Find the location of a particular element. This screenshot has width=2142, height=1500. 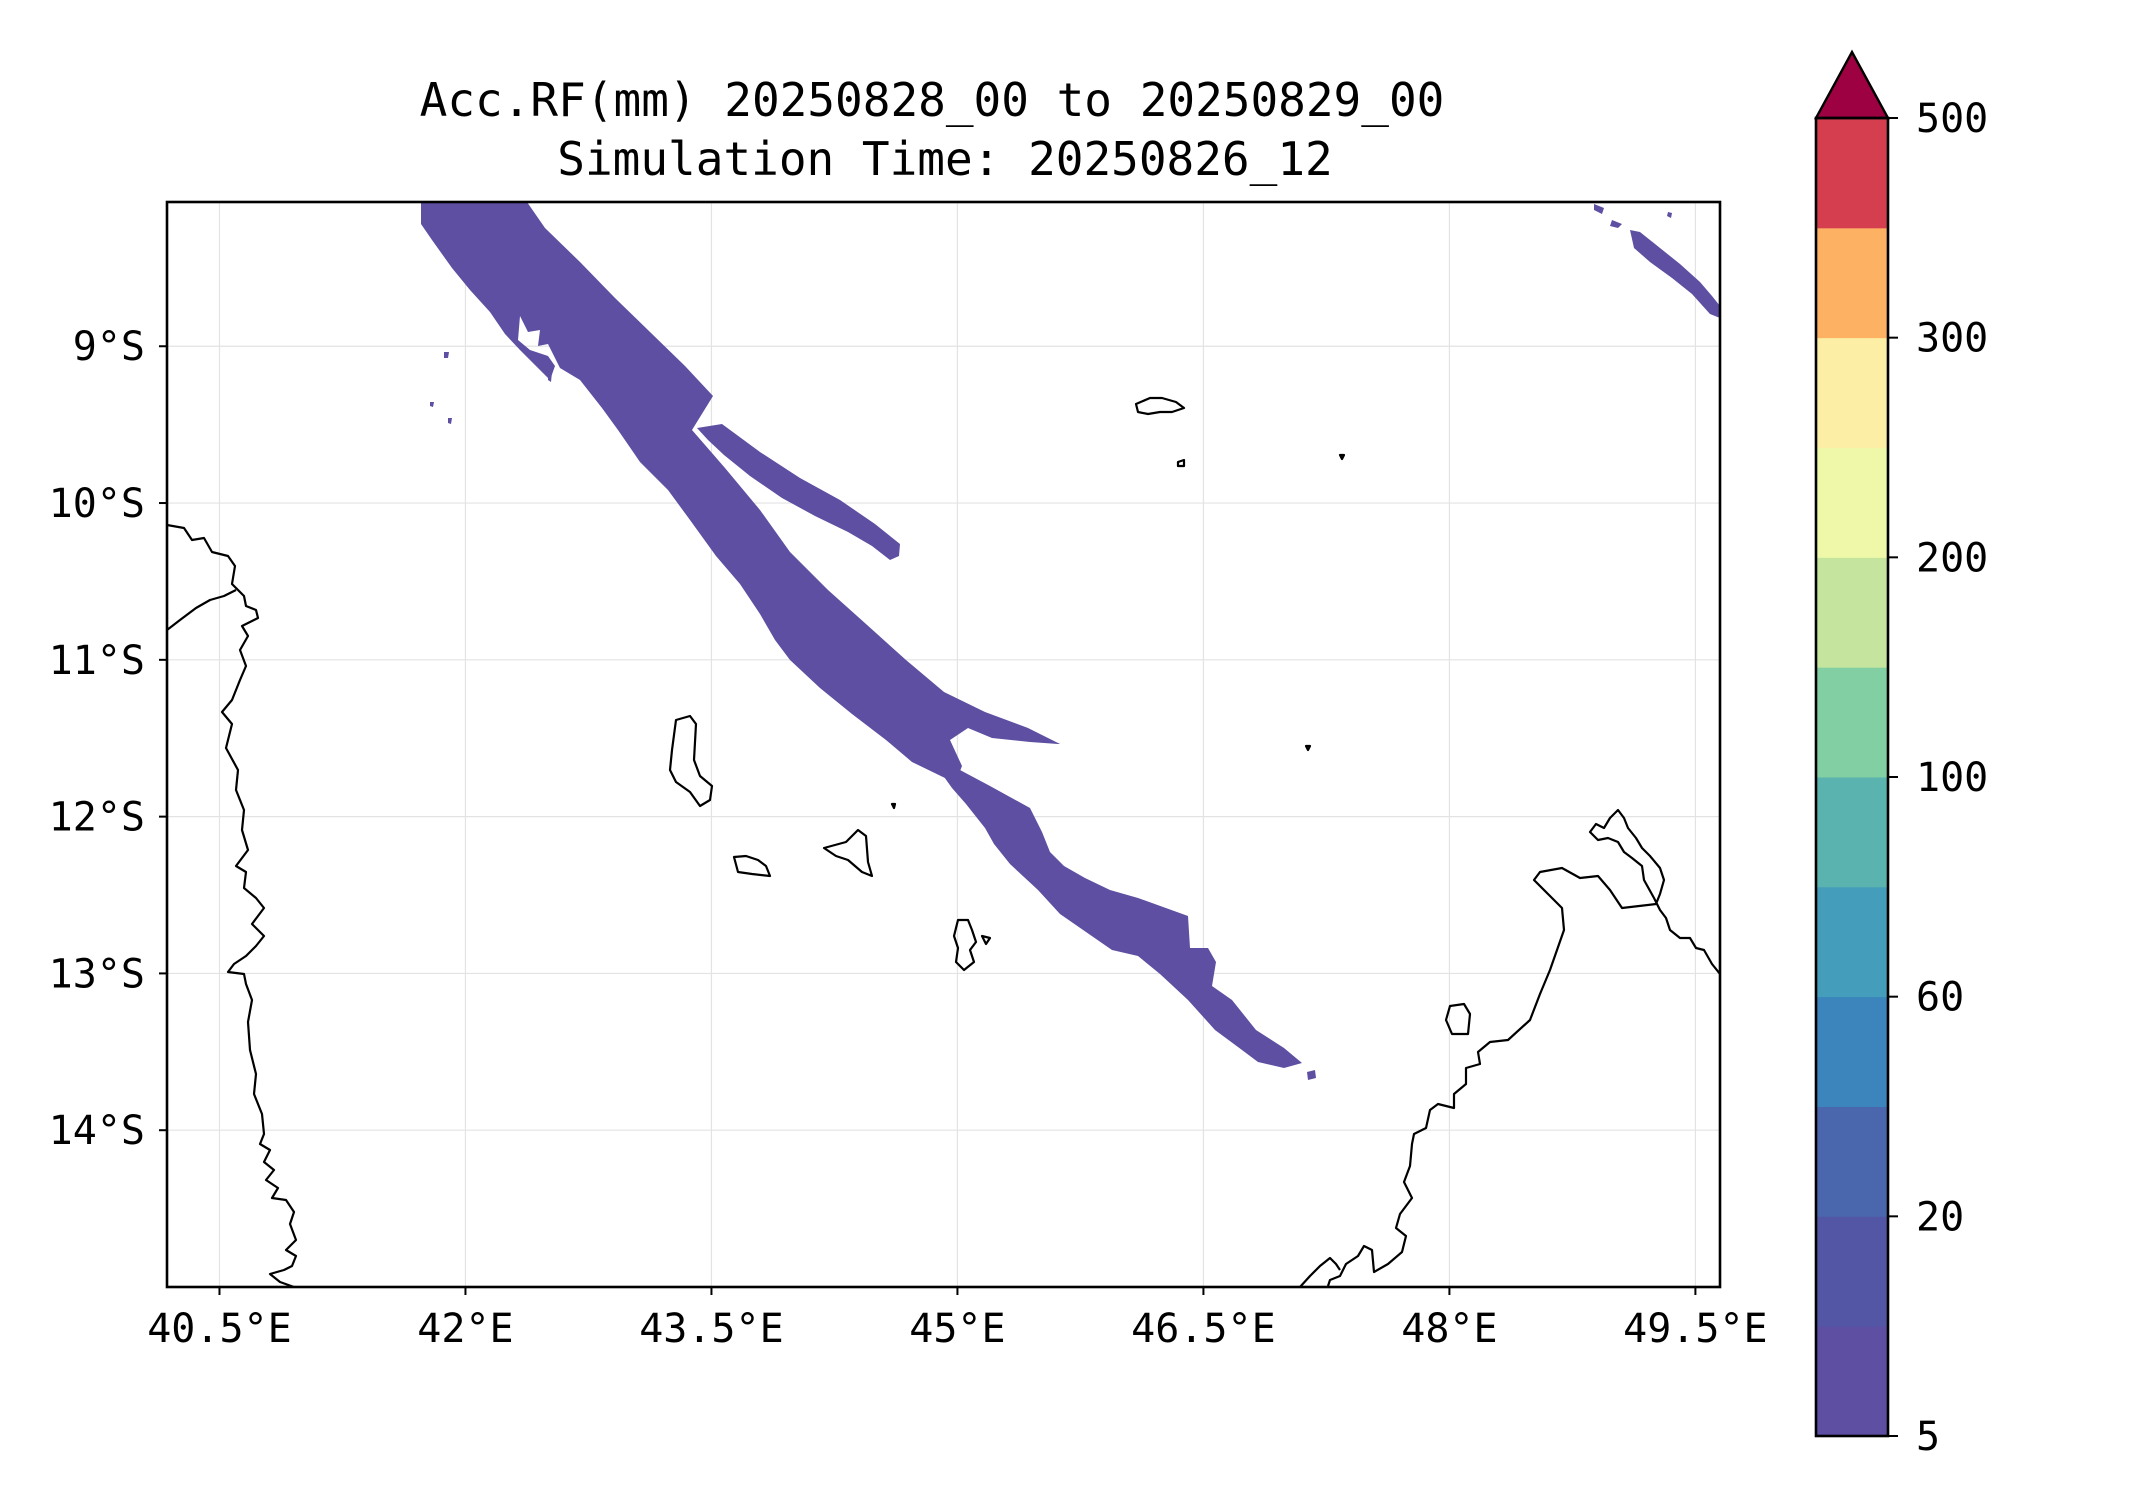

colorbar: 5 20 60 100 200 300 500 is located at coordinates (1900, 754).